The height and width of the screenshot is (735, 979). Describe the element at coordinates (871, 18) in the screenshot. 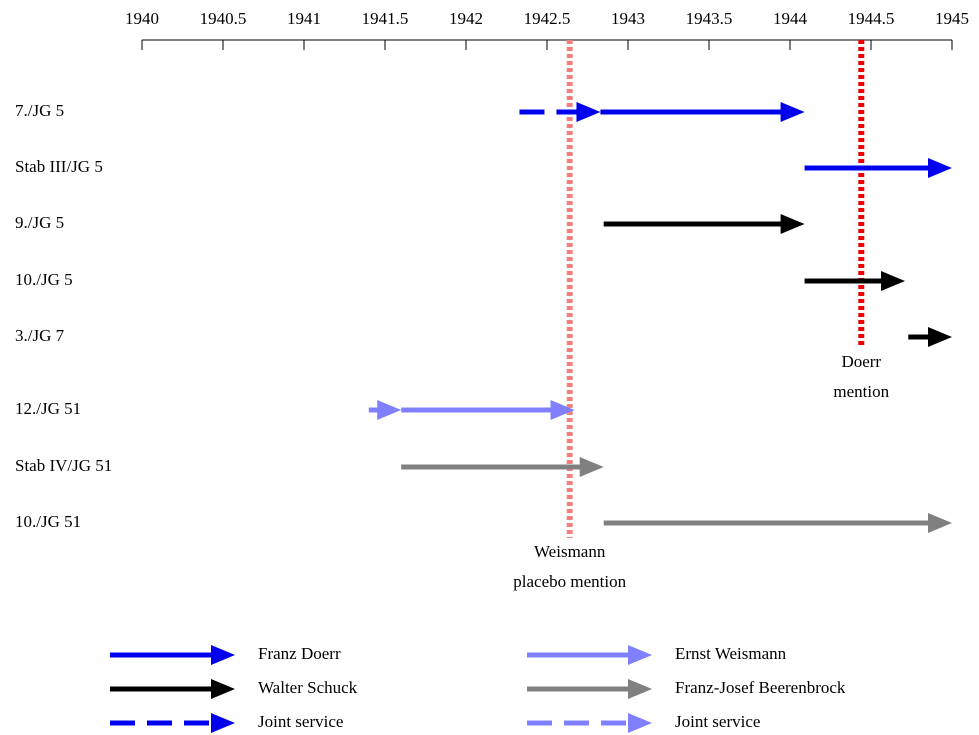

I see `x-tick-label: 1944.5` at that location.